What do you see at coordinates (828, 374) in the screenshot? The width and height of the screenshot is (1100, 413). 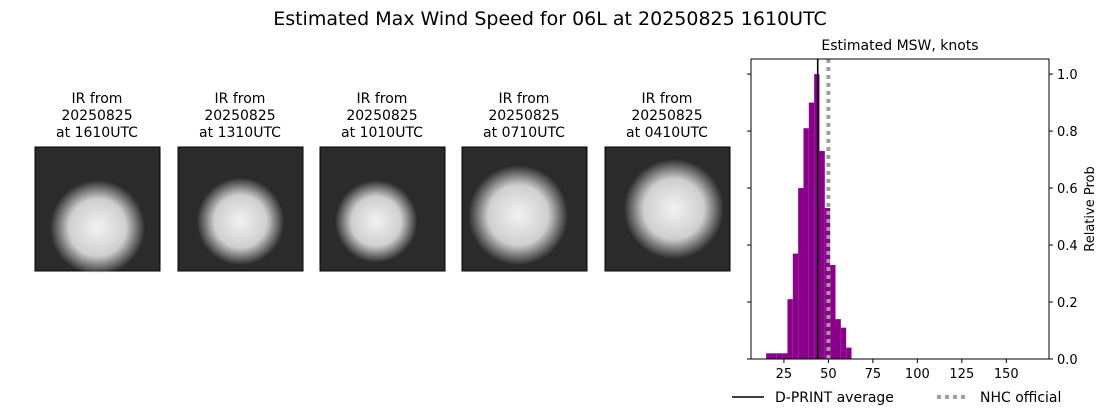 I see `x-tick-label: 50` at bounding box center [828, 374].